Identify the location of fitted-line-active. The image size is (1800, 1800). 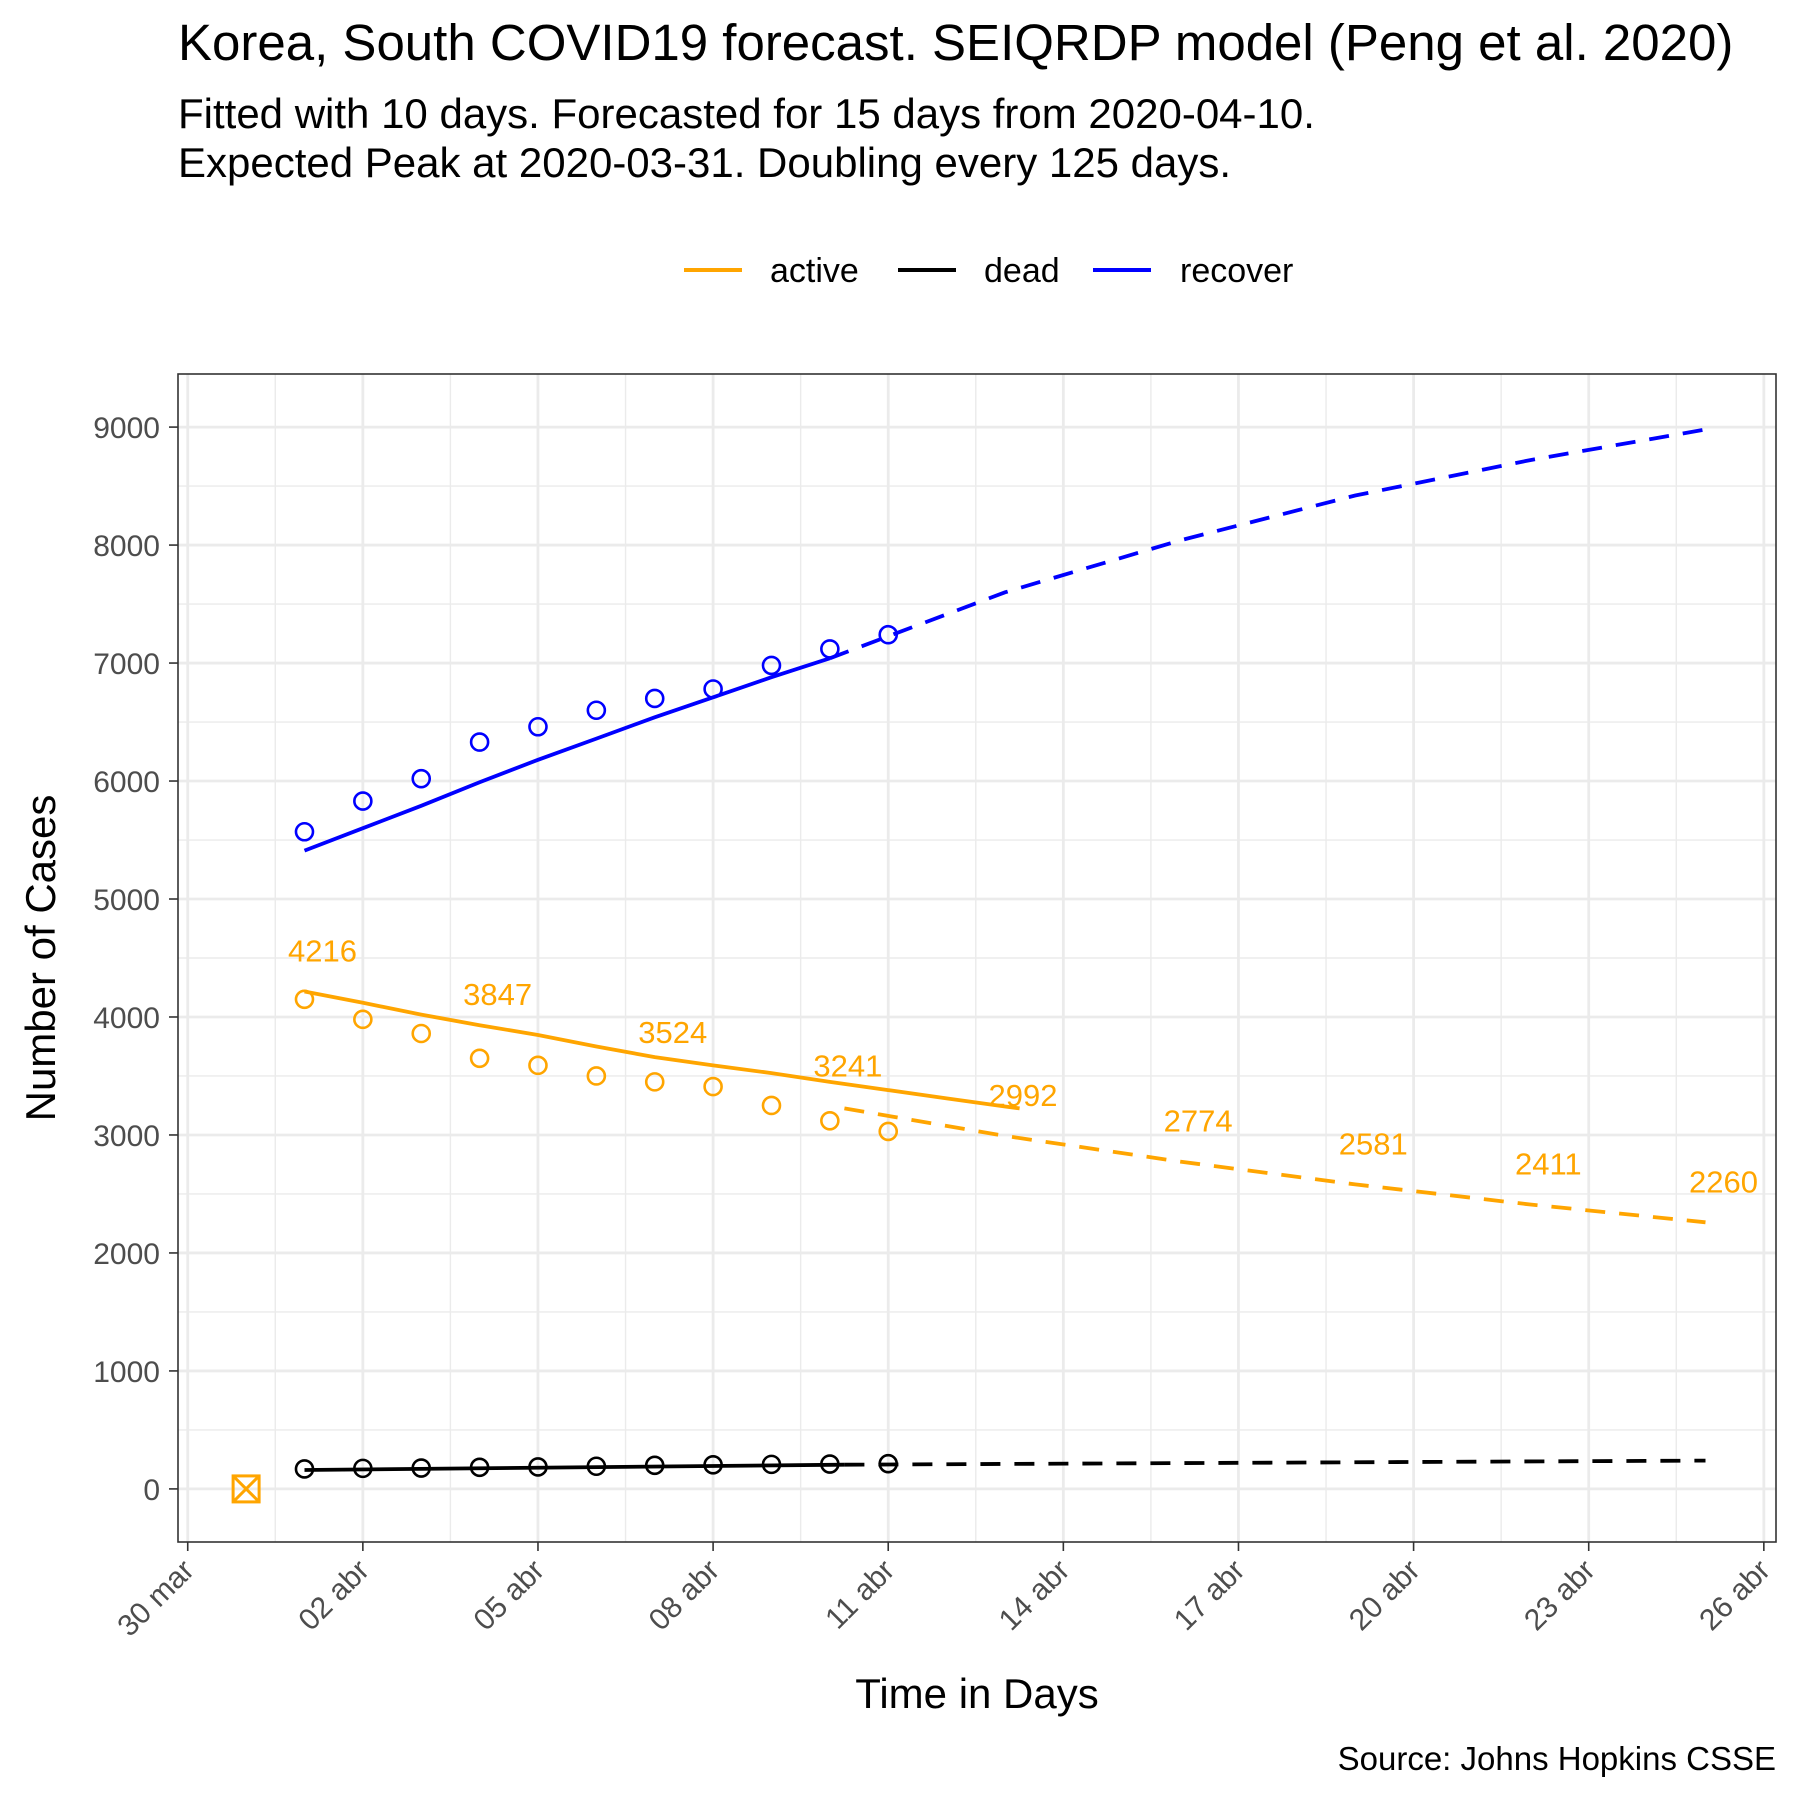
(662, 1050).